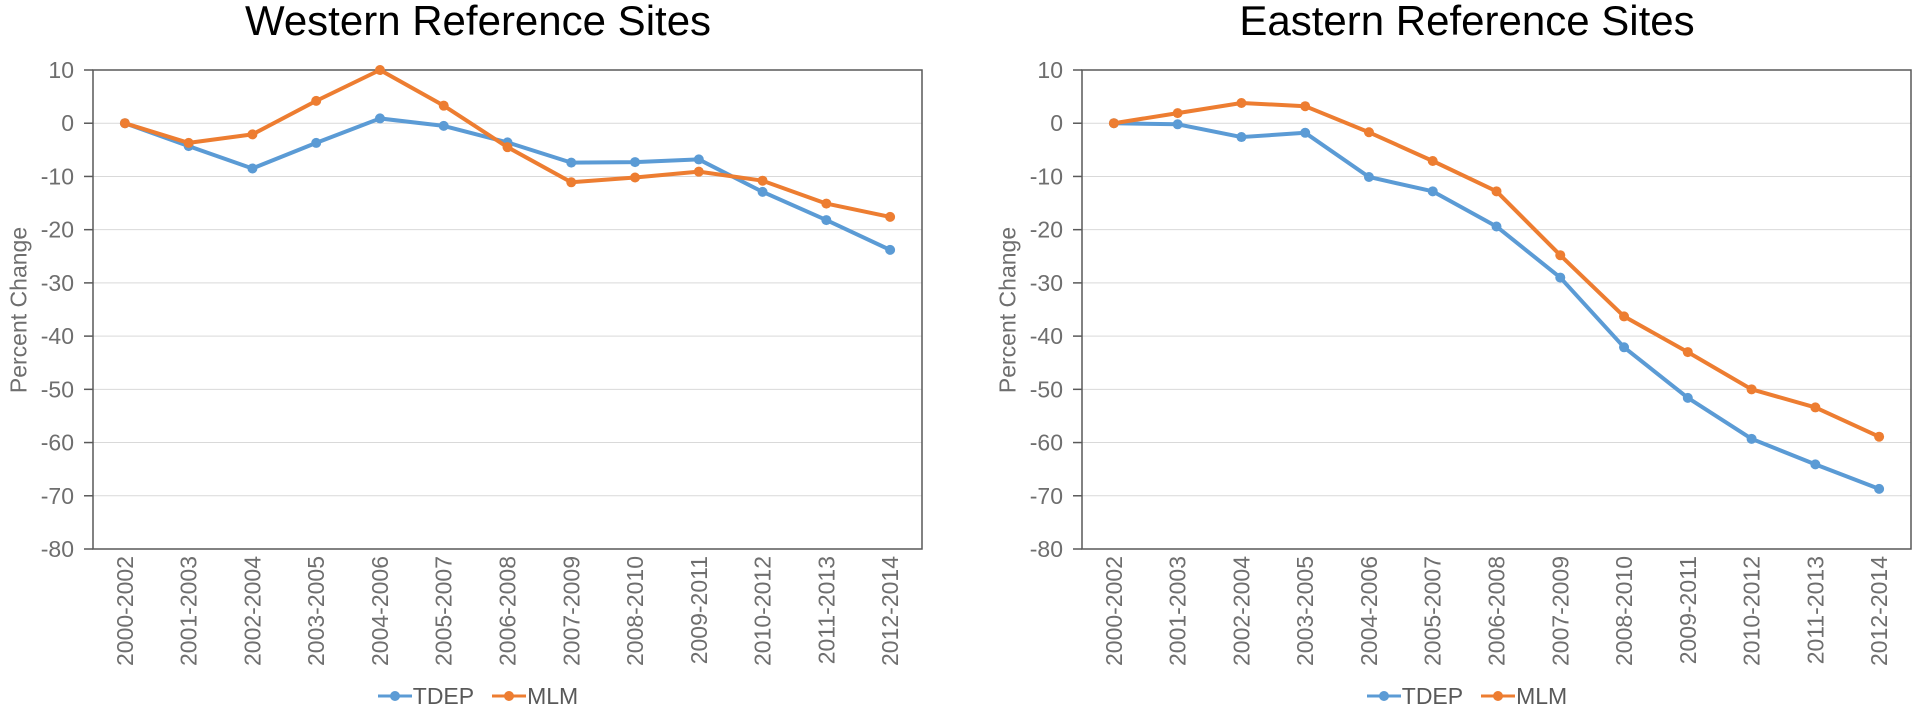 This screenshot has height=722, width=1912. What do you see at coordinates (57, 496) in the screenshot?
I see `y-tick-label: -70` at bounding box center [57, 496].